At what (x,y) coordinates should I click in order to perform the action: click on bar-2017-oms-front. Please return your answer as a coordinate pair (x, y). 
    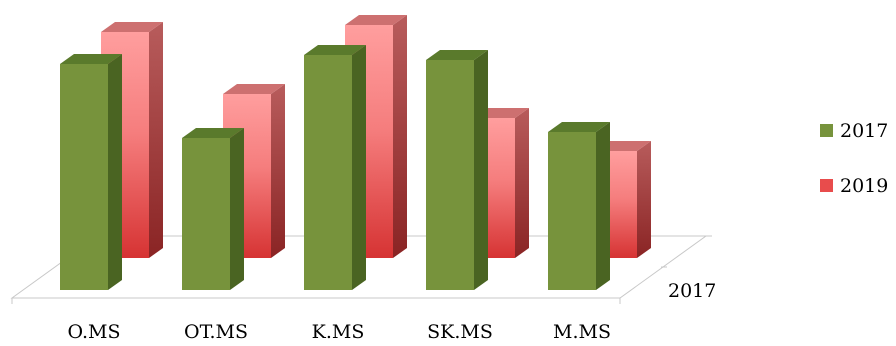
    Looking at the image, I should click on (84, 177).